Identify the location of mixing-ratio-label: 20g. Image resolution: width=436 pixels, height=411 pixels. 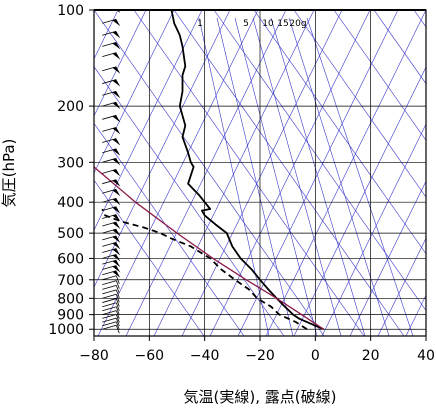
(297, 24).